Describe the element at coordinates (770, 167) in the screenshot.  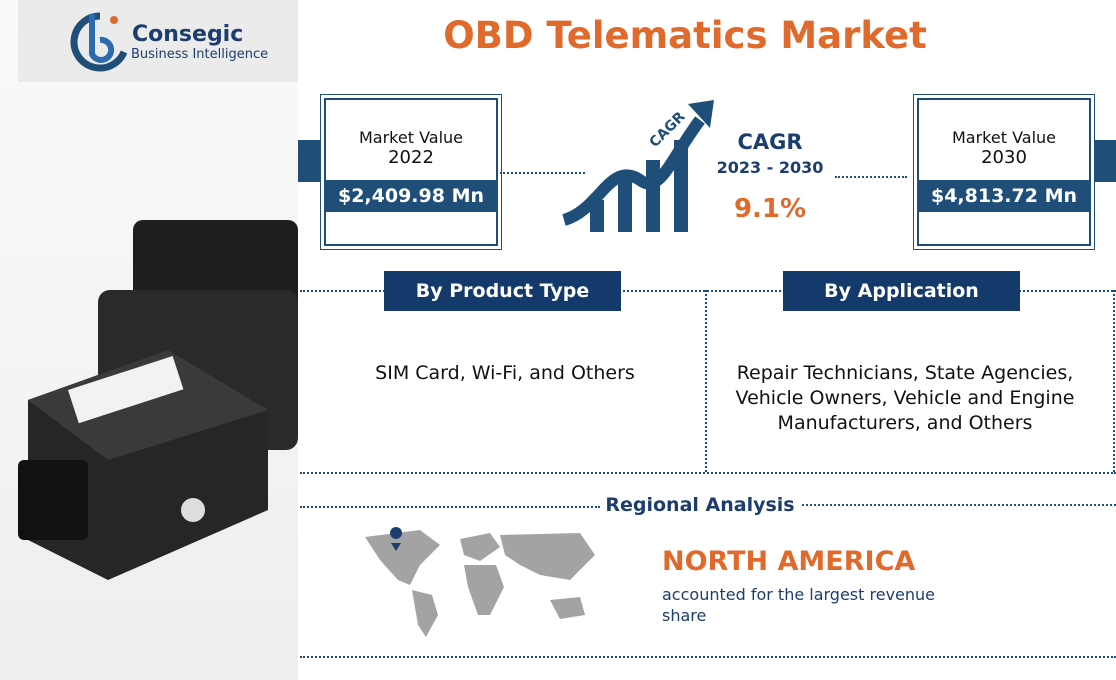
I see `cagr-period: 2023 - 2030` at that location.